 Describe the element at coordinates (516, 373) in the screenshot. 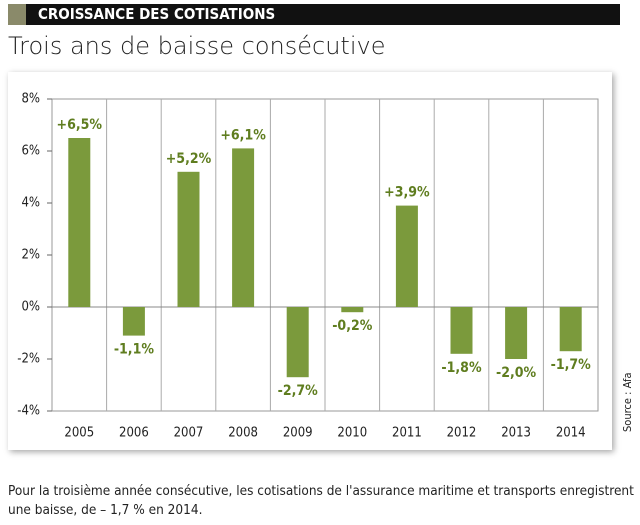

I see `value-label: -2,0%` at that location.